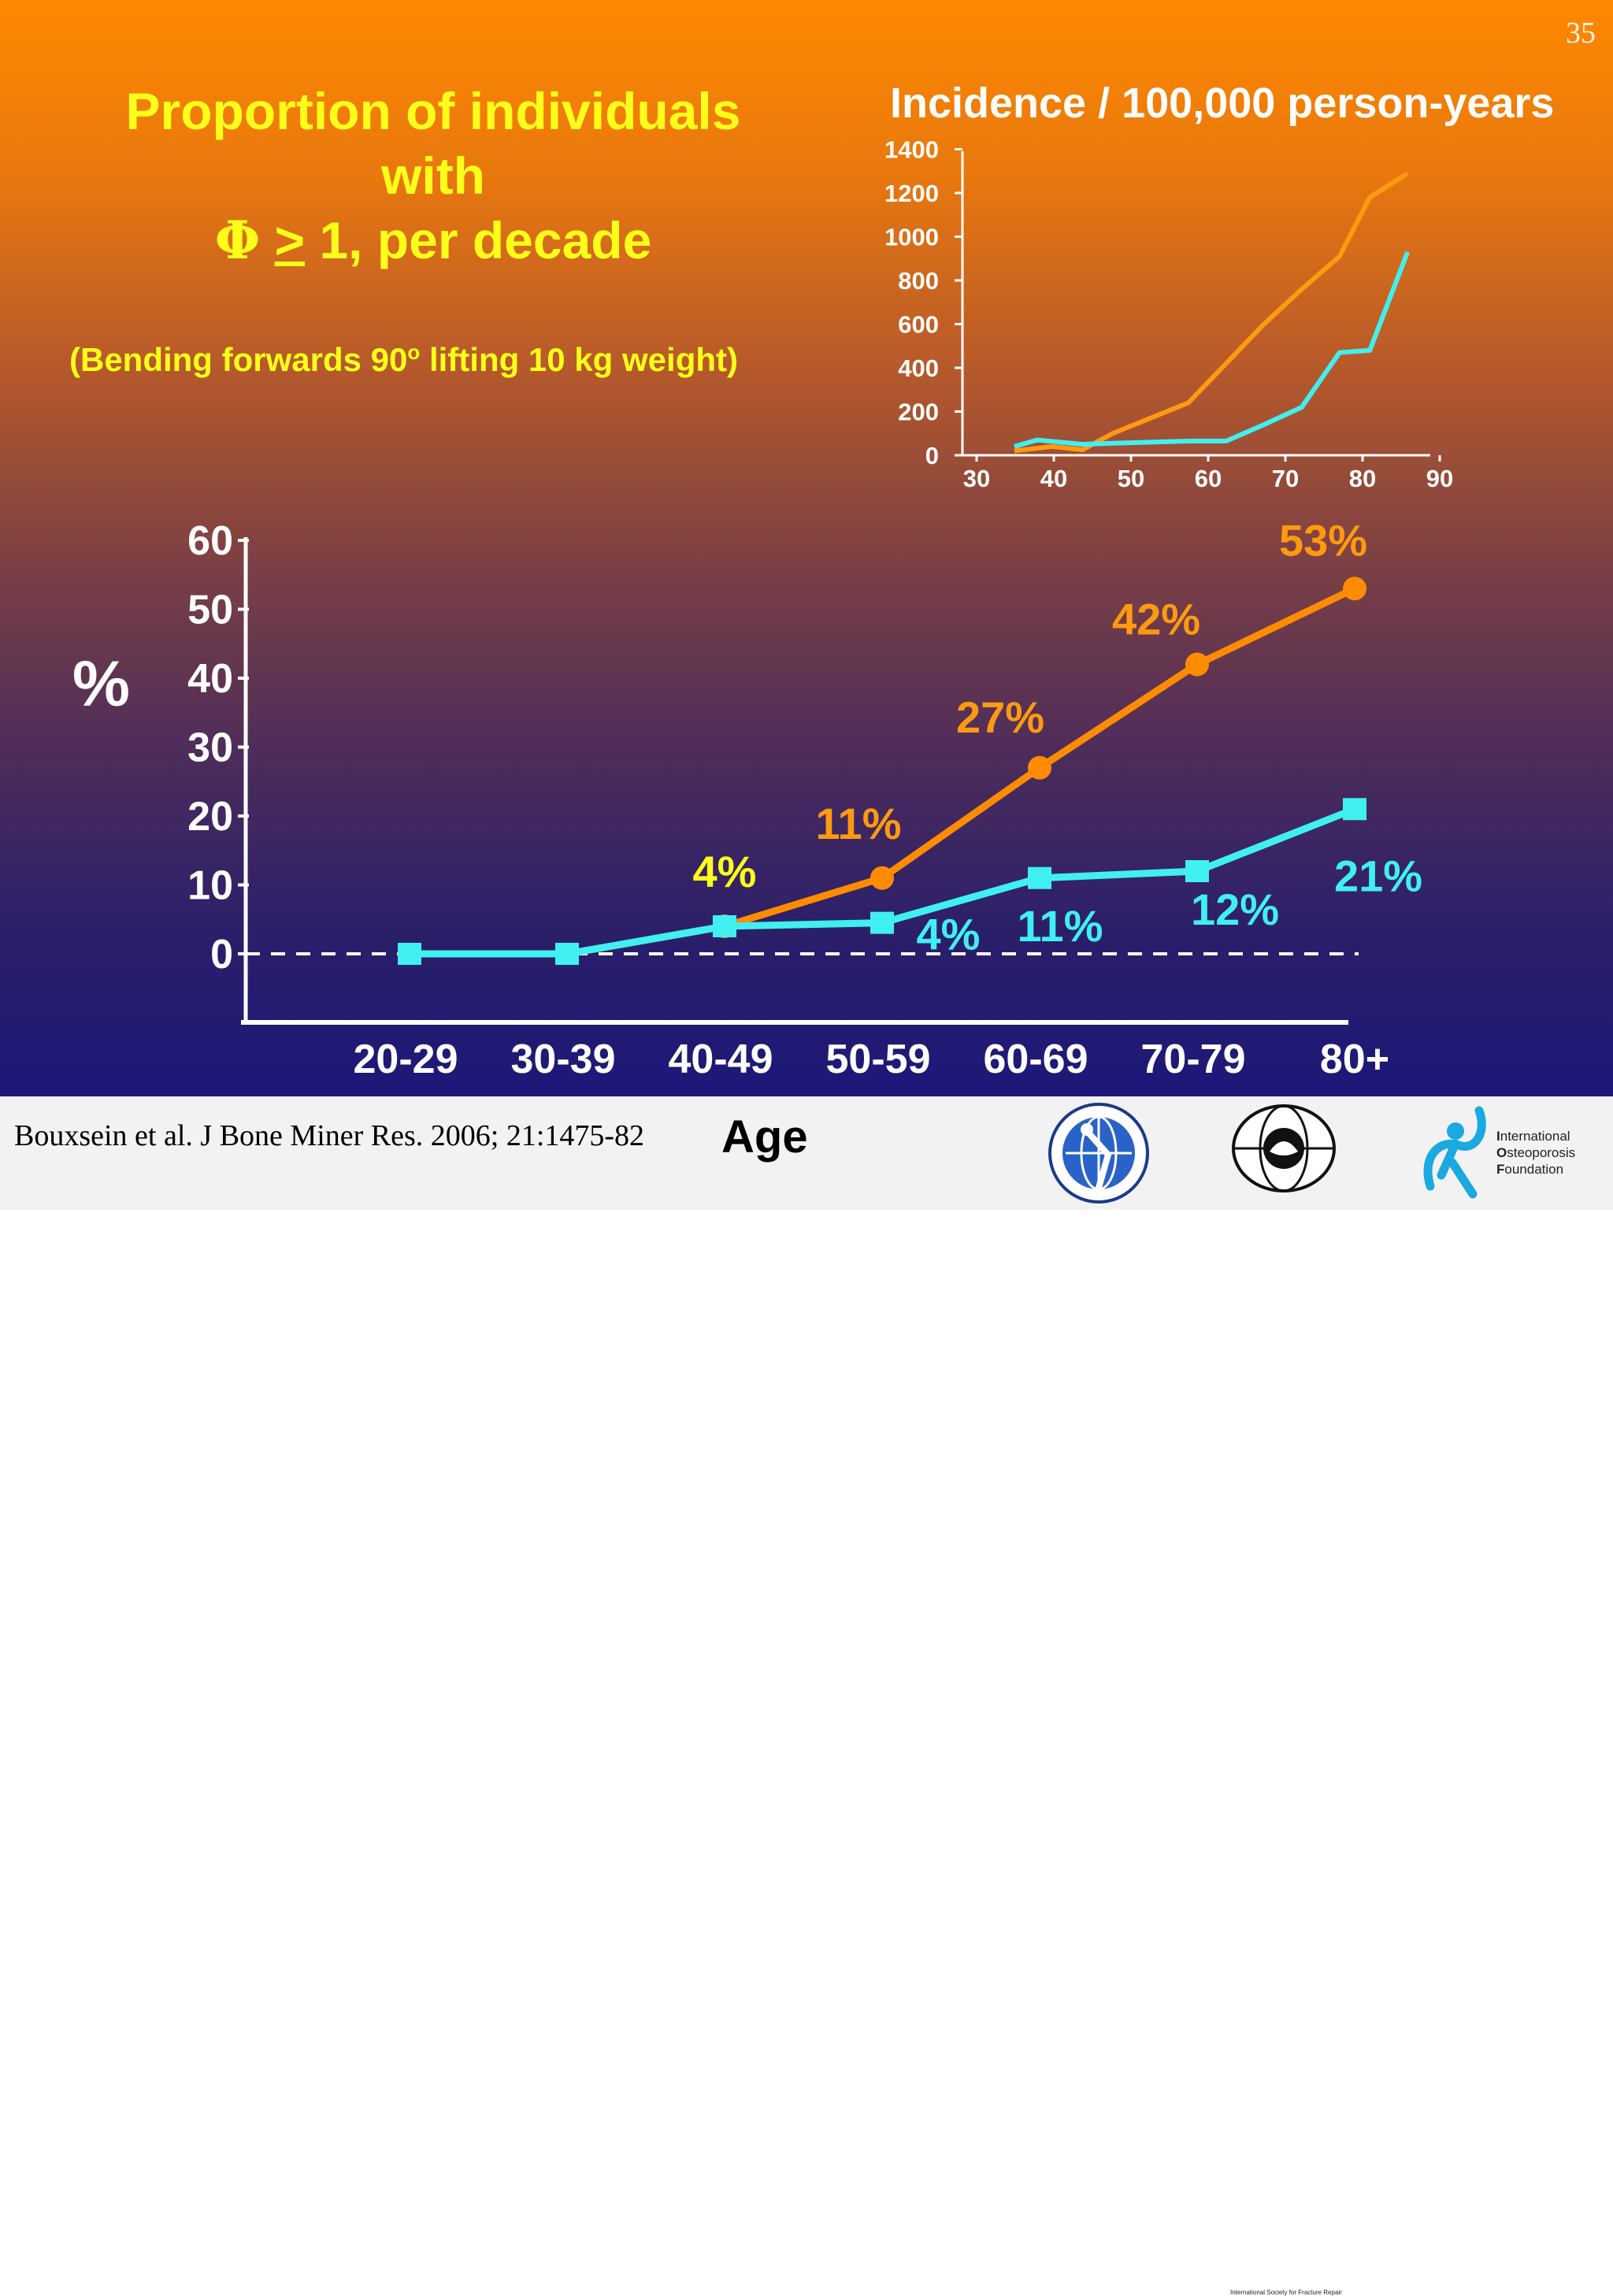 This screenshot has height=2296, width=1613. What do you see at coordinates (1222, 104) in the screenshot?
I see `incidence-chart-title: Incidence / 100,000 person-years` at bounding box center [1222, 104].